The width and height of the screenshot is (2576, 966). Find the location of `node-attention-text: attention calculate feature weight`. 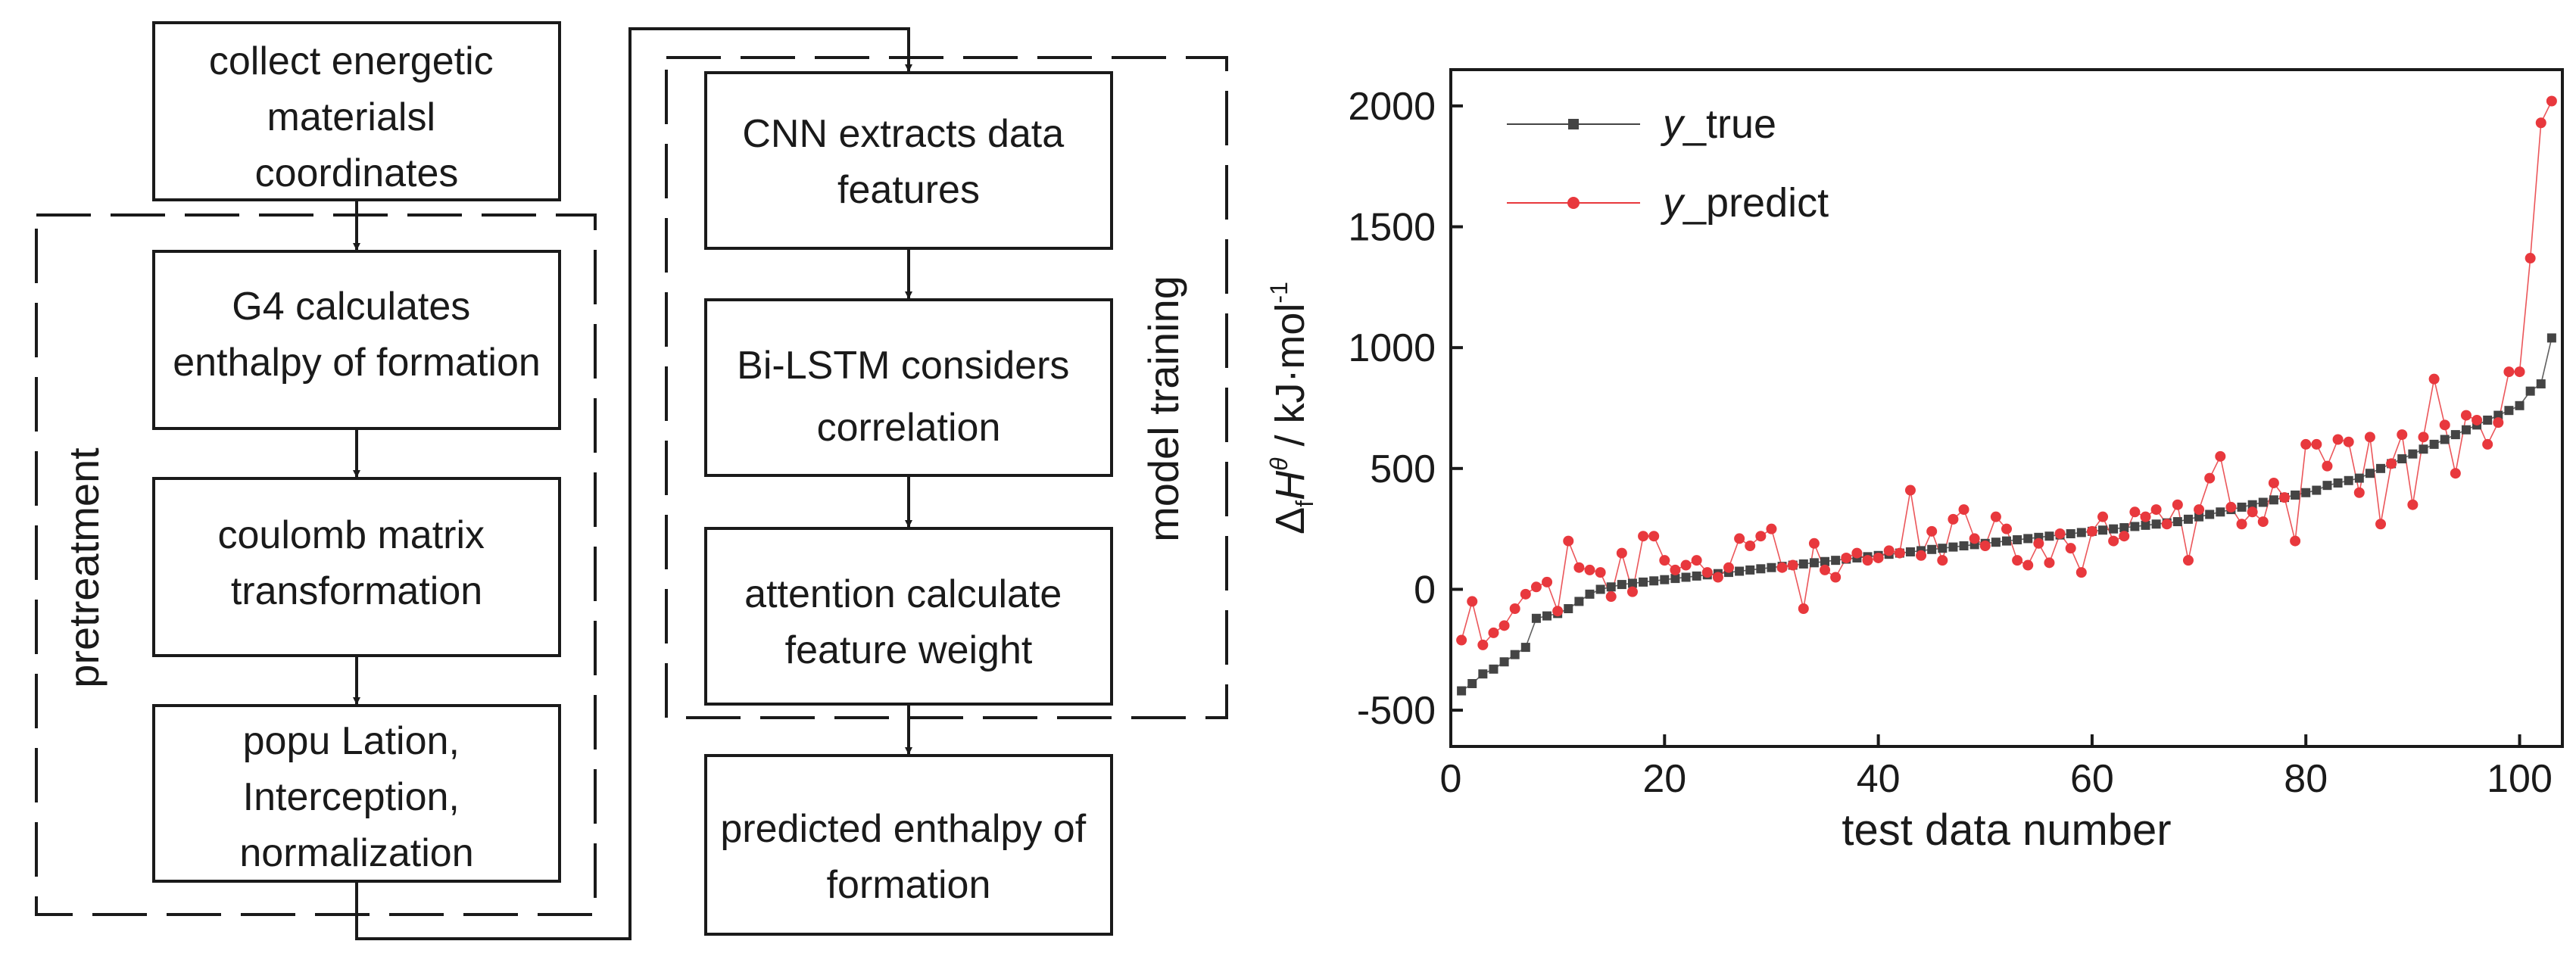

node-attention-text: attention calculate feature weight is located at coordinates (908, 622).